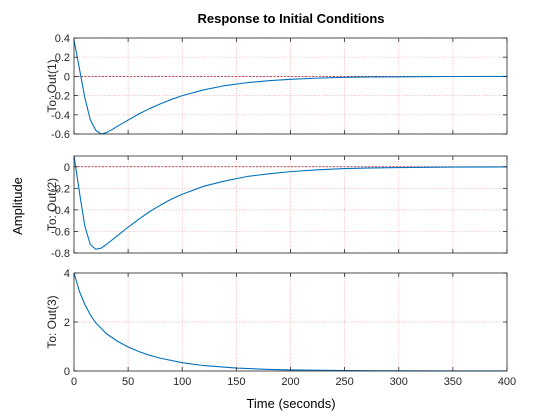  I want to click on subplot-ylabel: To: Out(1), so click(52, 85).